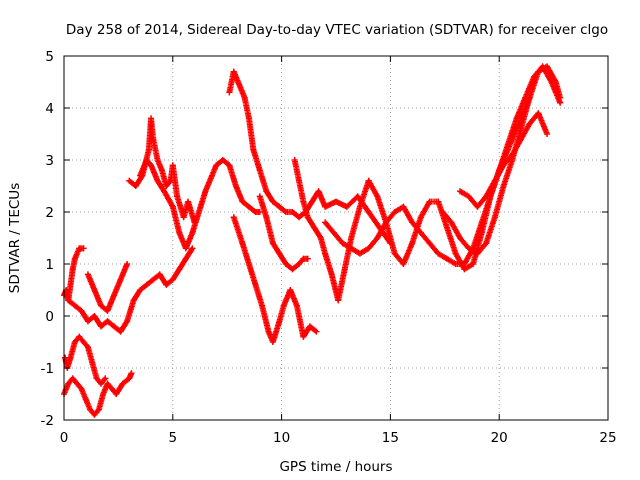  I want to click on y-axis-label: SDTVAR / TECUs, so click(15, 238).